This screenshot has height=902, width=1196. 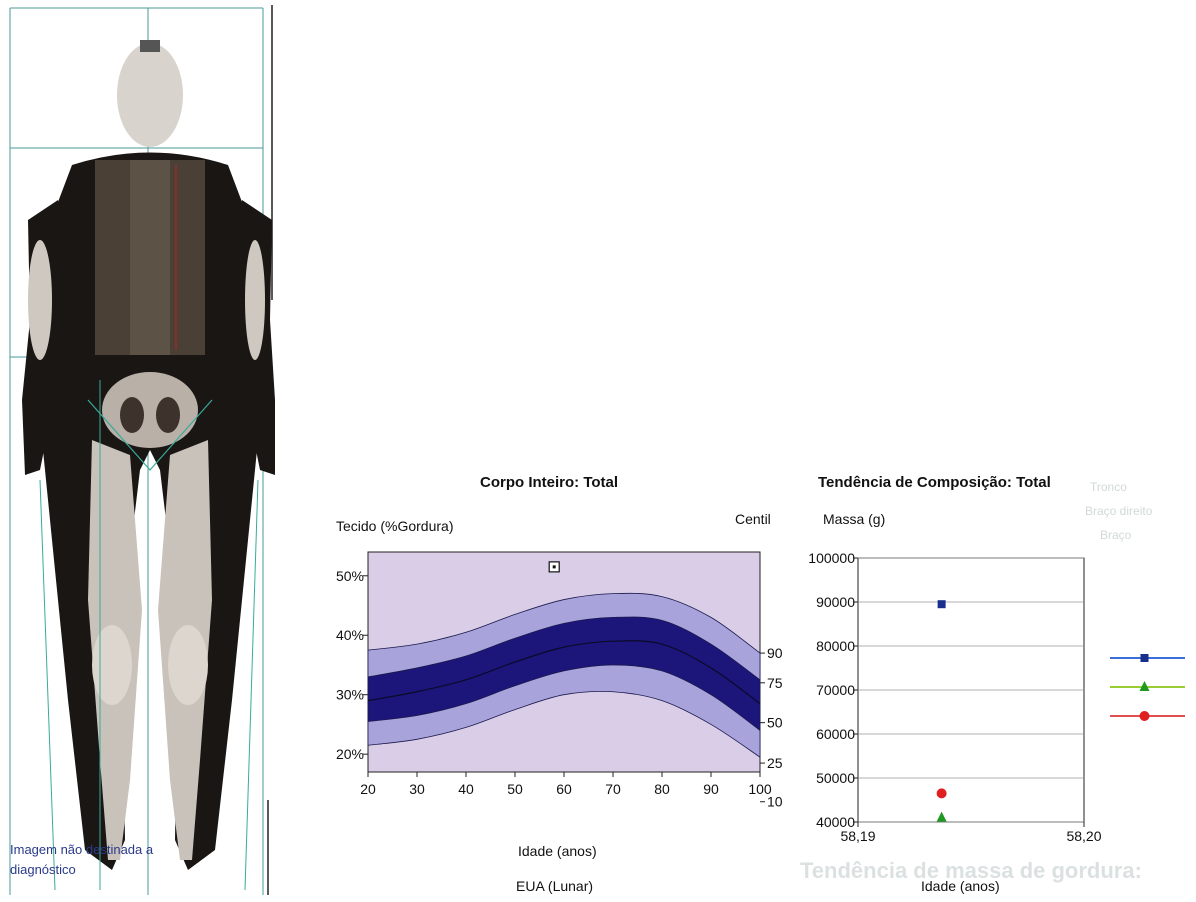 What do you see at coordinates (1144, 658) in the screenshot?
I see `legend-marker-square` at bounding box center [1144, 658].